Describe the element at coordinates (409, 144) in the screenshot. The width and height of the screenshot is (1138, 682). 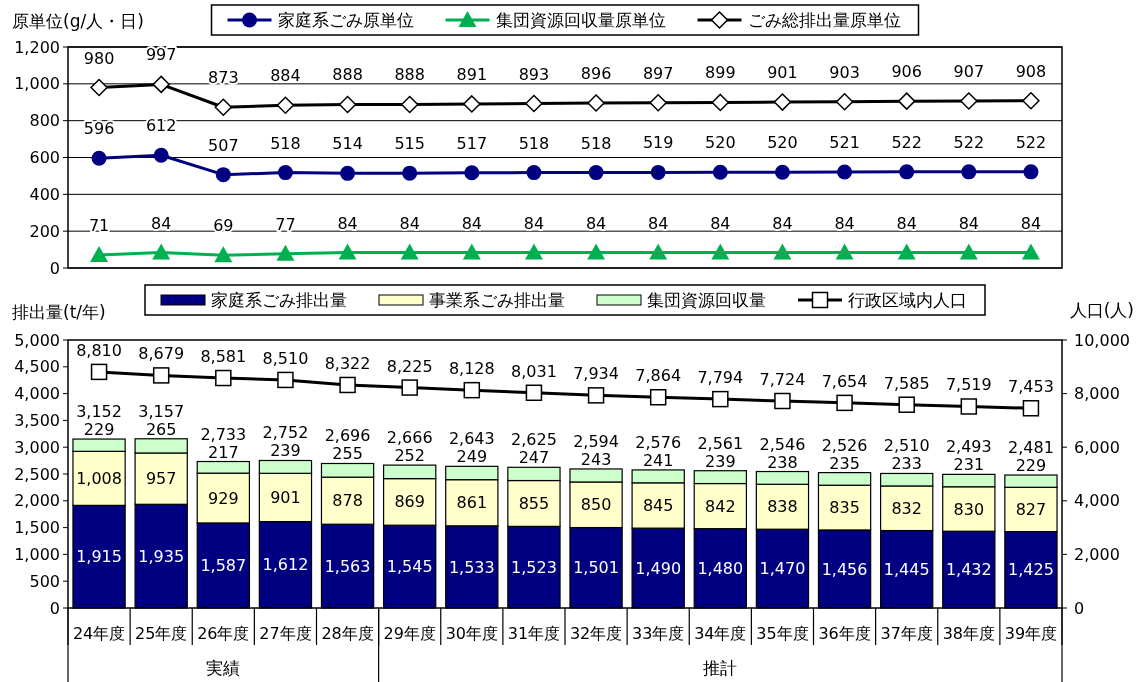
I see `data-label: 515` at that location.